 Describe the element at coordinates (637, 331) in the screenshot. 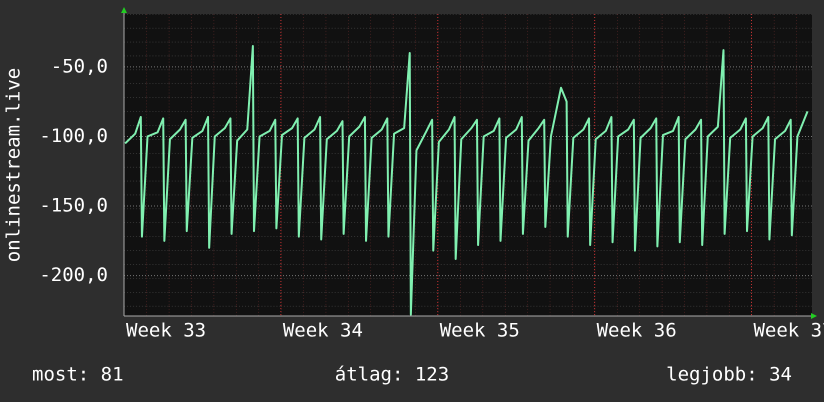

I see `x-tick-label: Week 36` at that location.